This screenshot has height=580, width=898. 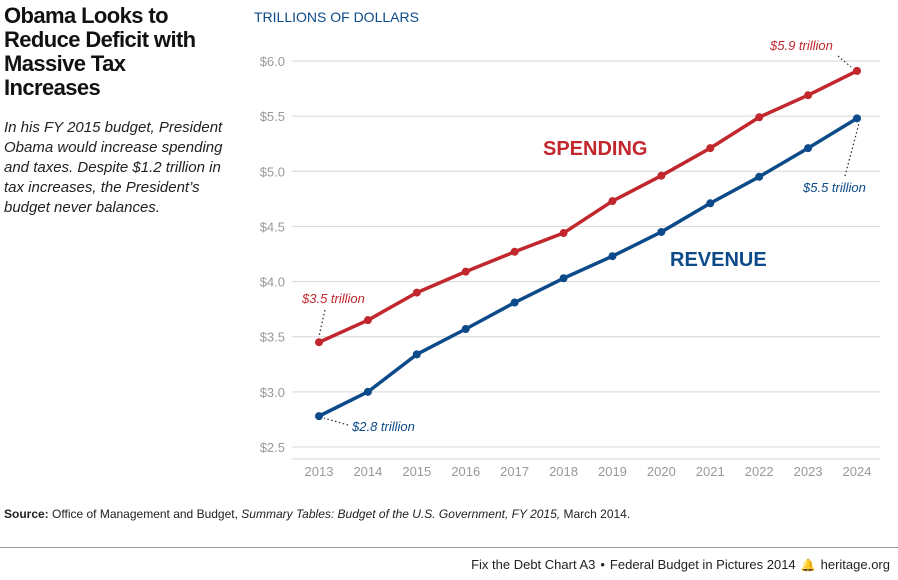 I want to click on source-label: Source:, so click(x=26, y=514).